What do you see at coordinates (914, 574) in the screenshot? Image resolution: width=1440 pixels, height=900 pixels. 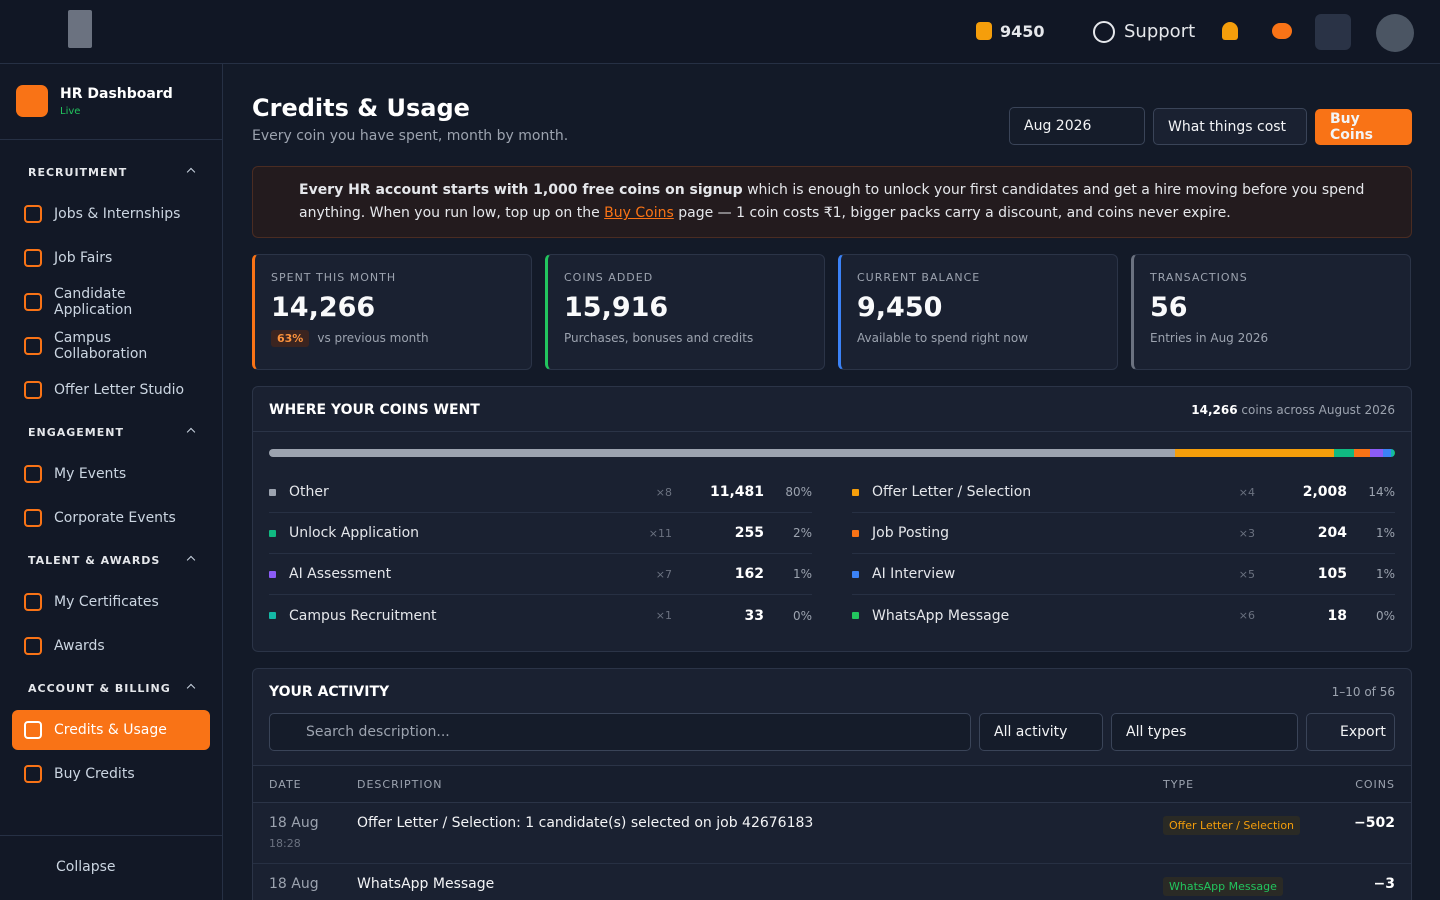 I see `item-name: AI Interview` at bounding box center [914, 574].